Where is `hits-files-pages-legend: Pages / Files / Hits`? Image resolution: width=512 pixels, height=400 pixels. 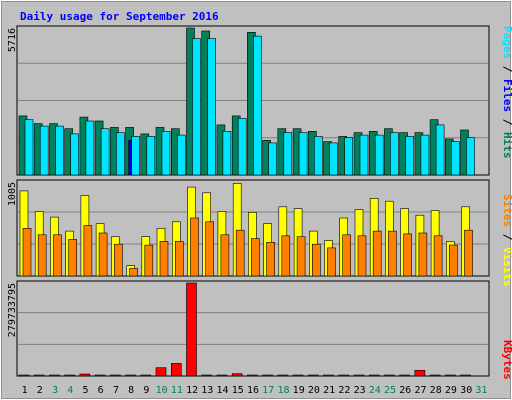 hits-files-pages-legend: Pages / Files / Hits is located at coordinates (506, 92).